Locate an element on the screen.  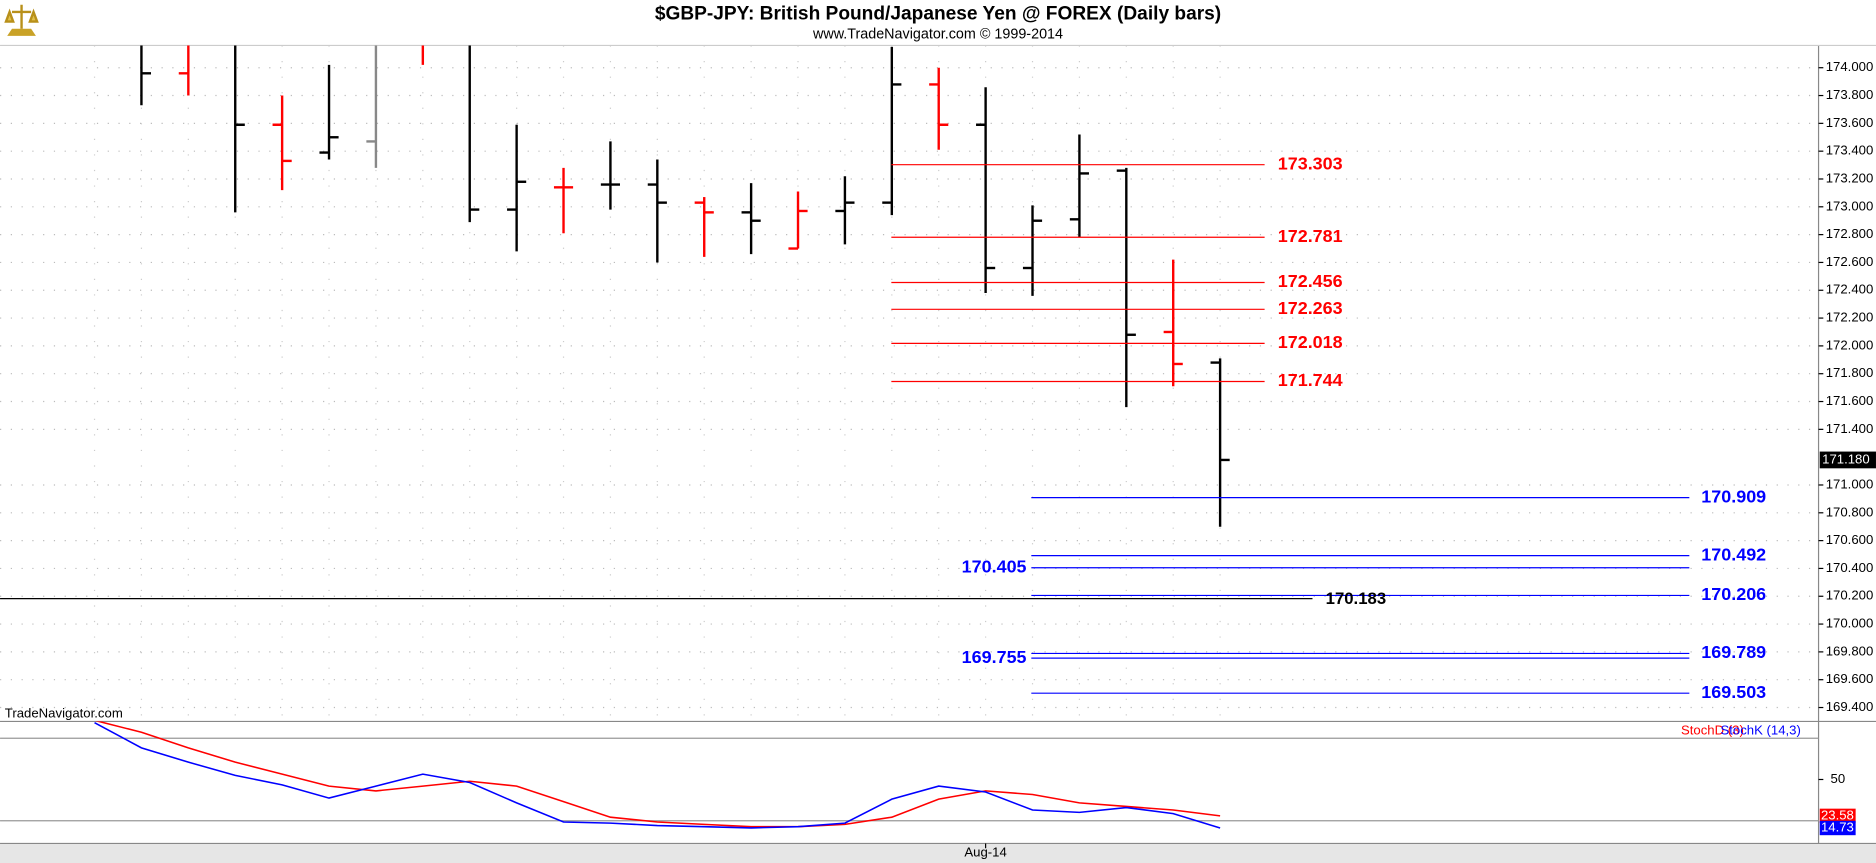
y-tick-label: 169.600 is located at coordinates (1850, 678).